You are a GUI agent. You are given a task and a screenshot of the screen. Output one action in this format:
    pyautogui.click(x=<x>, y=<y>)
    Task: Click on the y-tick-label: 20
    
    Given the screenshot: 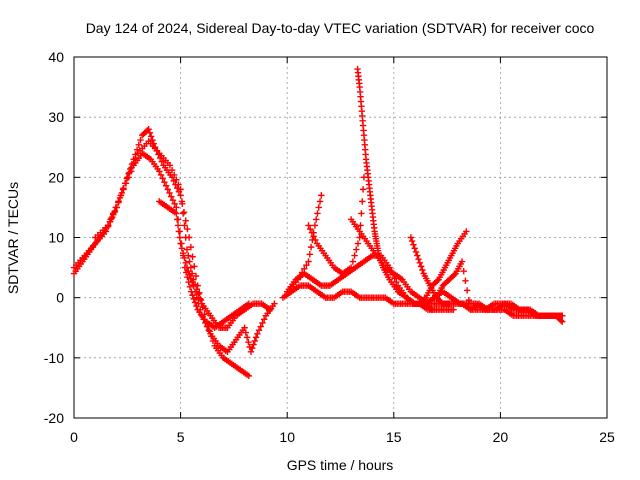 What is the action you would take?
    pyautogui.click(x=56, y=177)
    